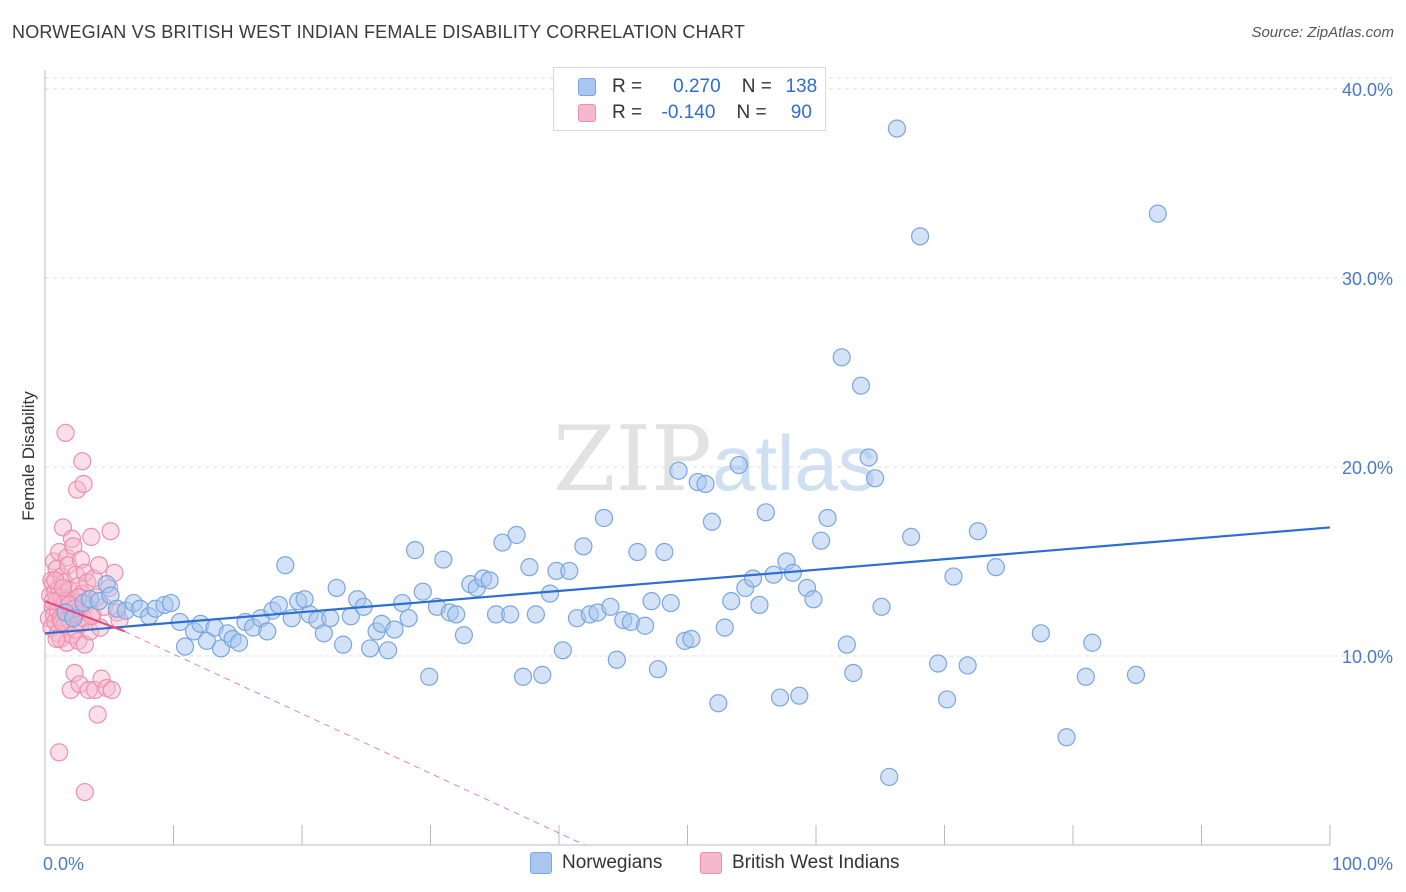 The height and width of the screenshot is (892, 1406). I want to click on bottom-legend-british-west-indians: British West Indians, so click(800, 863).